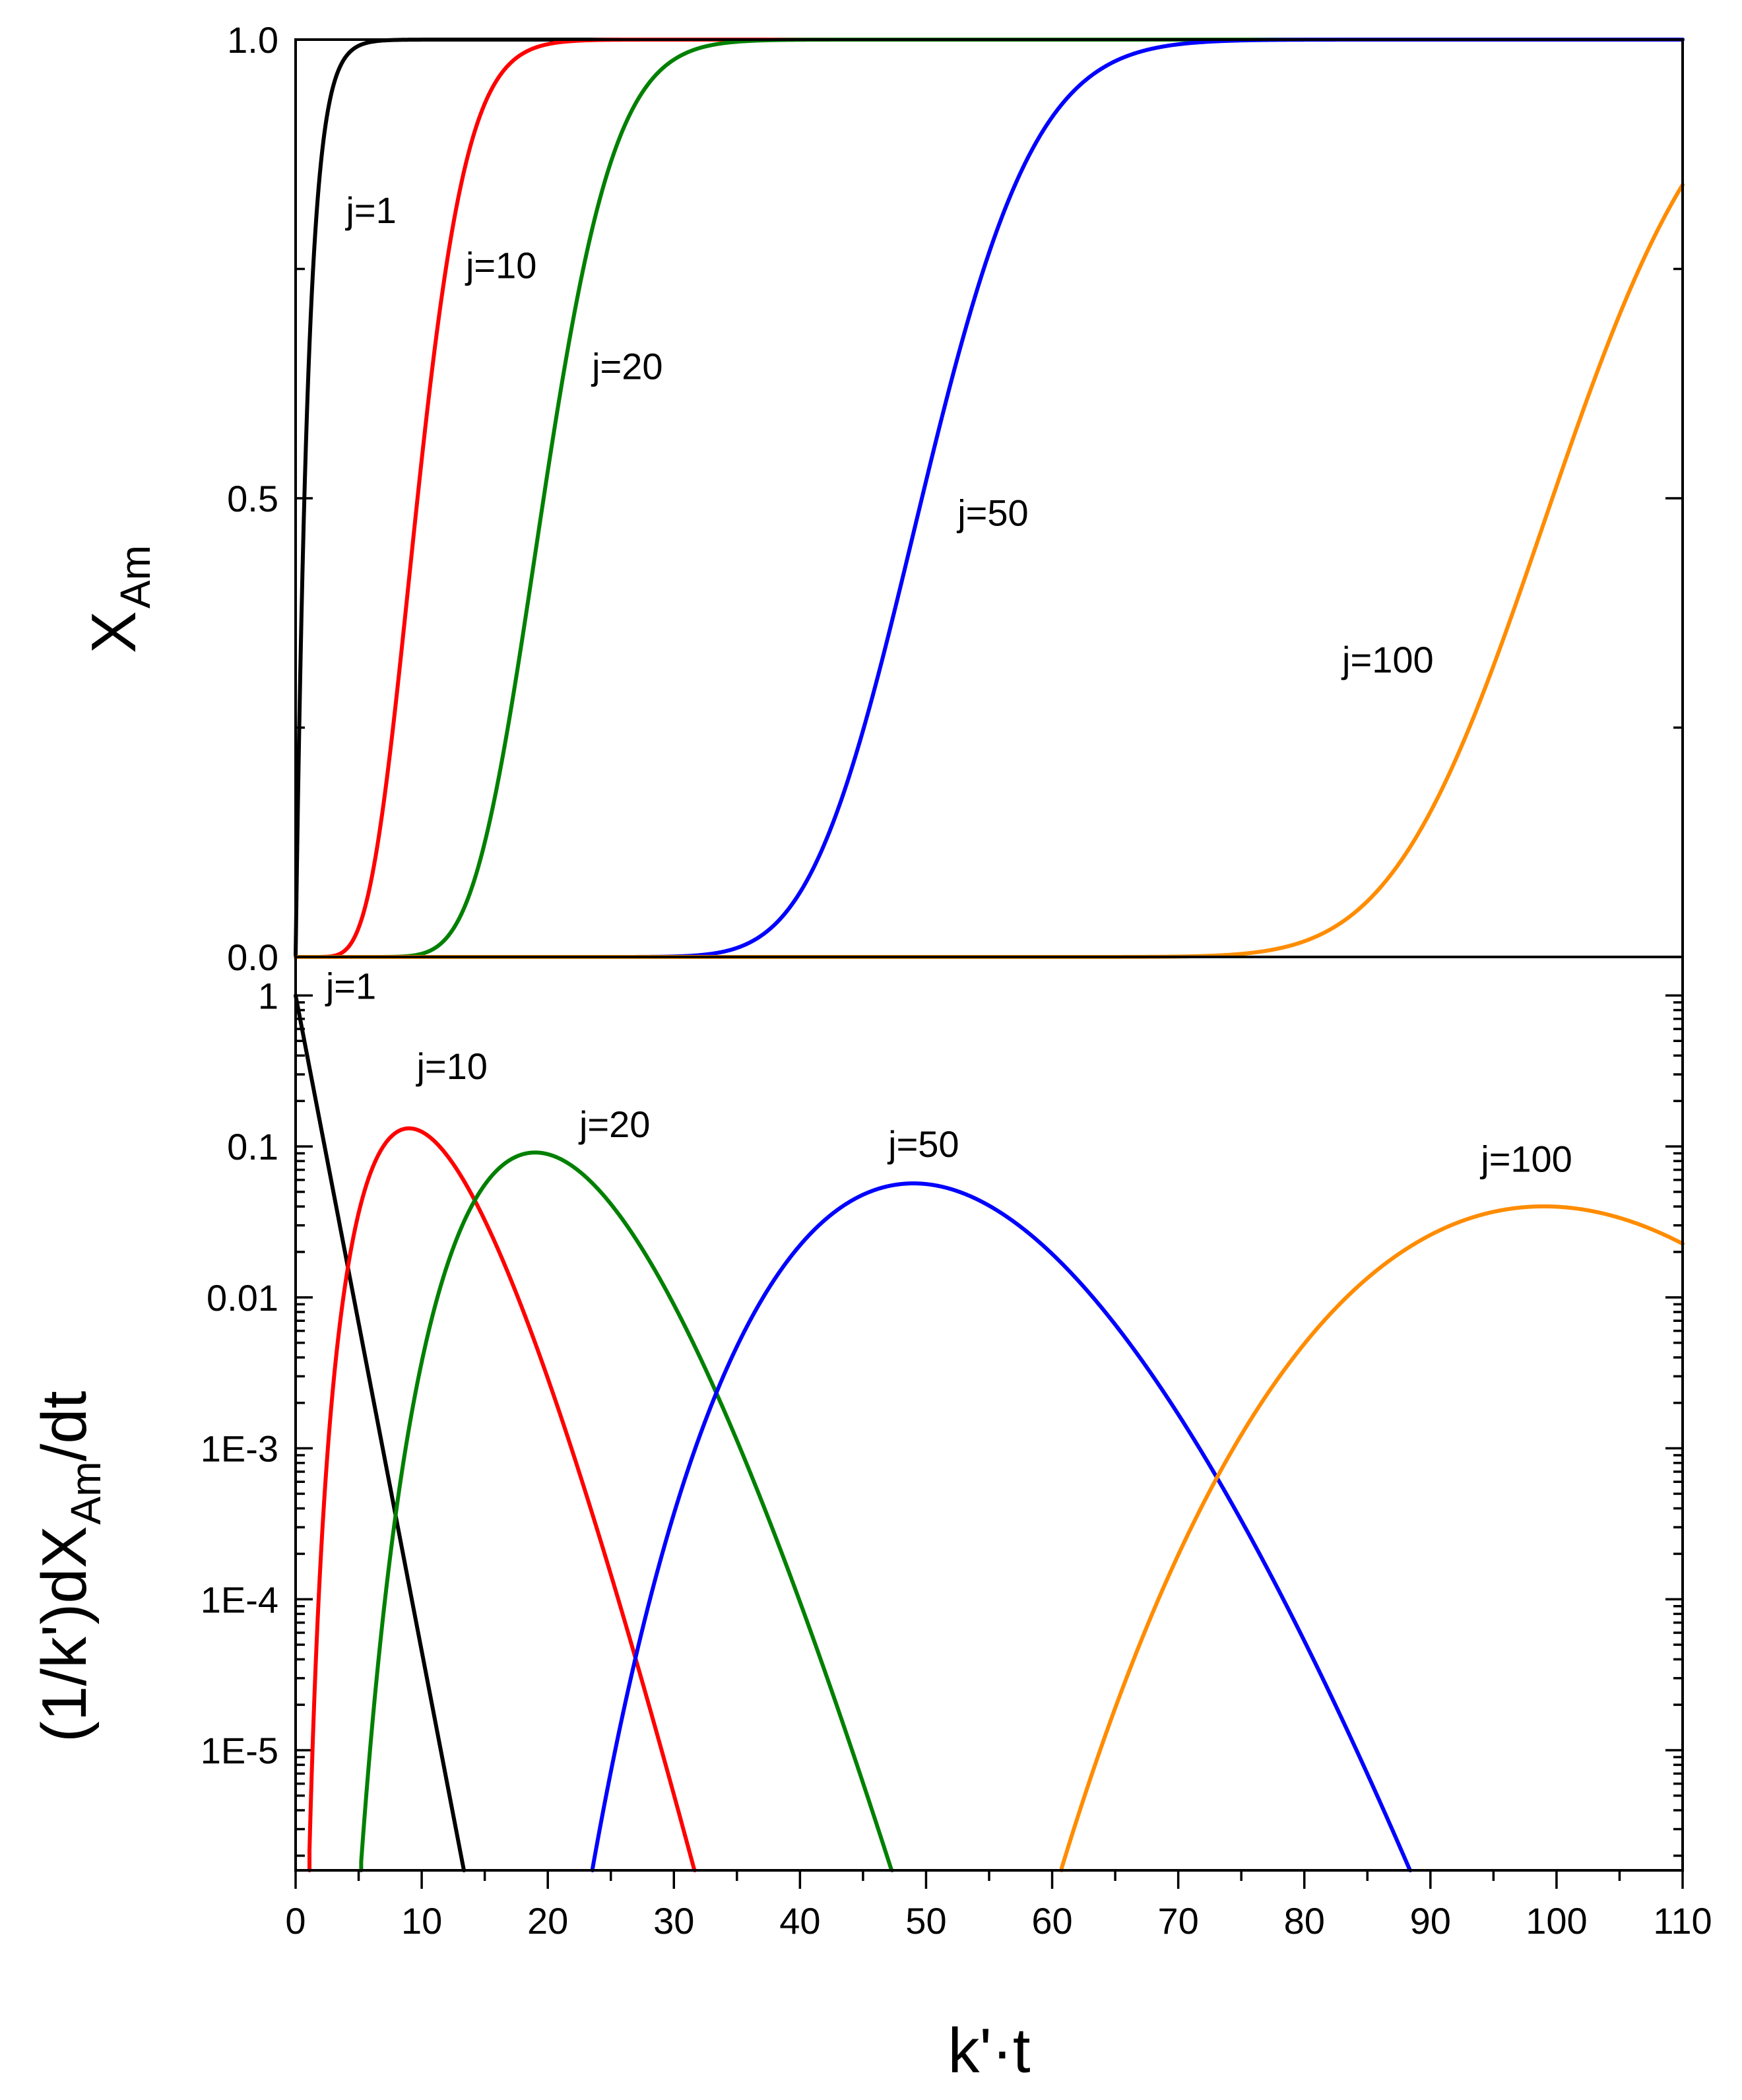 Image resolution: width=1742 pixels, height=2100 pixels. What do you see at coordinates (421, 1921) in the screenshot?
I see `x-tick-label: 10` at bounding box center [421, 1921].